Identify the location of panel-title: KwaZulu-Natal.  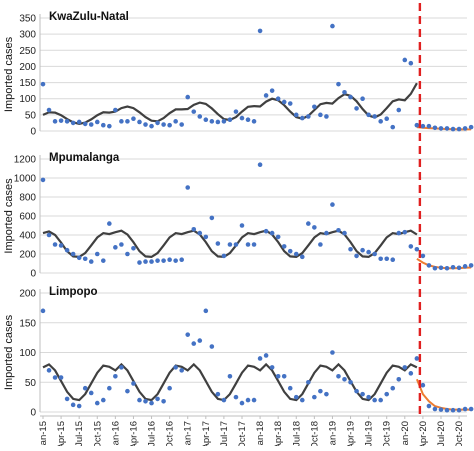
(89, 17).